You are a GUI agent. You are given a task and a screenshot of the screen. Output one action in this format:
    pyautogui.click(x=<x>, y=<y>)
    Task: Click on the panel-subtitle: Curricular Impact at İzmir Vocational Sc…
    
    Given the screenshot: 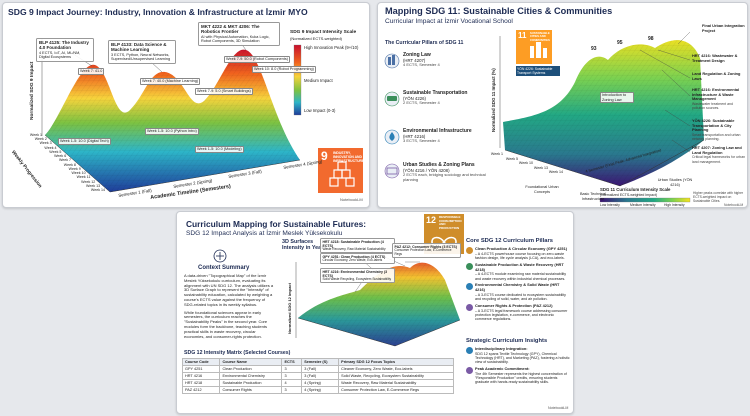 What is the action you would take?
    pyautogui.click(x=449, y=21)
    